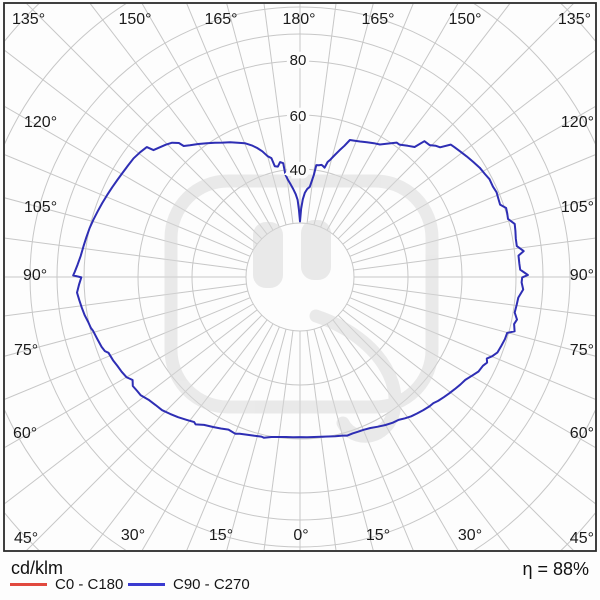  Describe the element at coordinates (298, 19) in the screenshot. I see `angle-label: 180°` at that location.